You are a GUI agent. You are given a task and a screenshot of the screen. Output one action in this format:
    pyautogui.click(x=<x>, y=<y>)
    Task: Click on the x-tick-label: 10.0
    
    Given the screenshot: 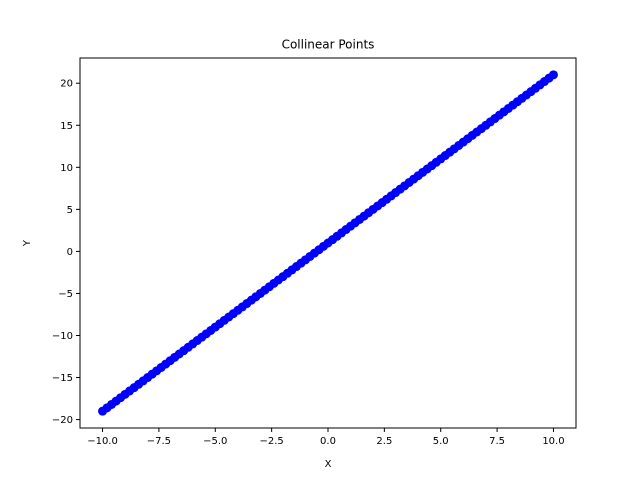 What is the action you would take?
    pyautogui.click(x=553, y=441)
    